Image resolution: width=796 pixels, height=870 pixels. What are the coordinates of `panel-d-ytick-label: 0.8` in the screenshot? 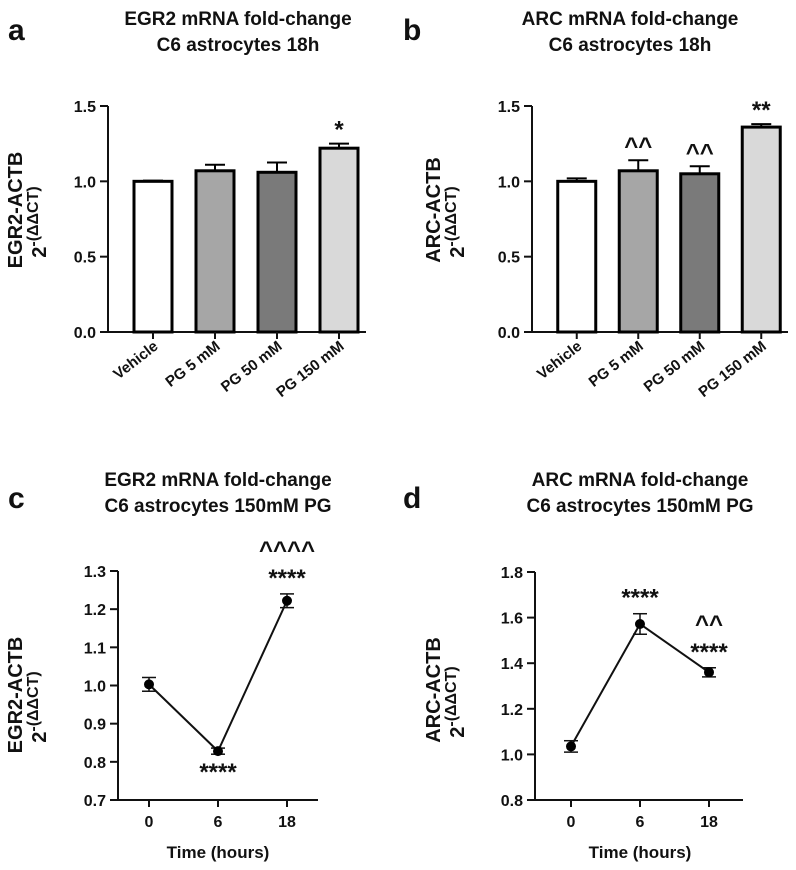 It's located at (512, 801).